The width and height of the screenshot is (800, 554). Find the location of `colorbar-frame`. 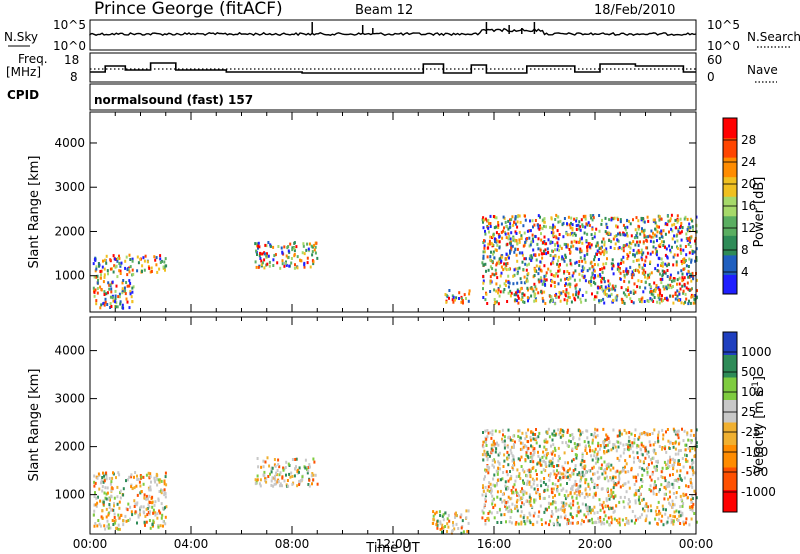

colorbar-frame is located at coordinates (730, 422).